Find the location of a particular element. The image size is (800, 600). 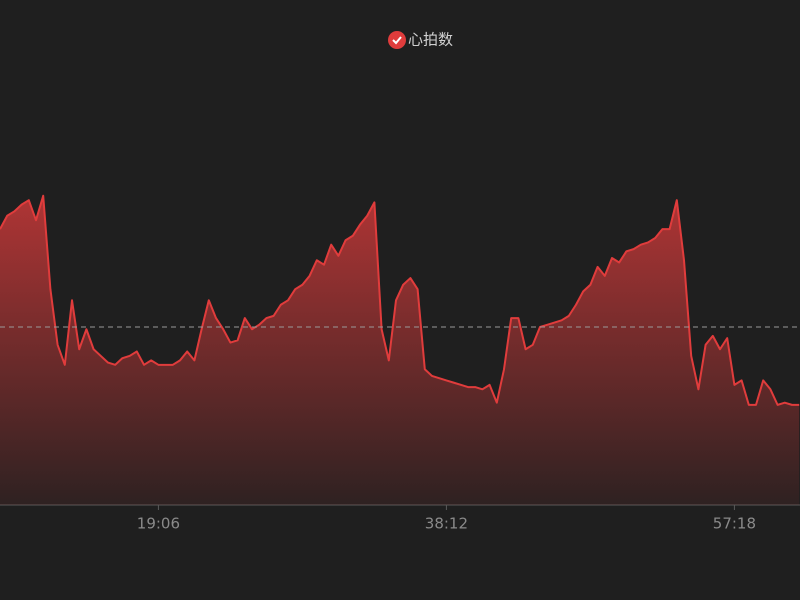

legend-icon is located at coordinates (397, 40).